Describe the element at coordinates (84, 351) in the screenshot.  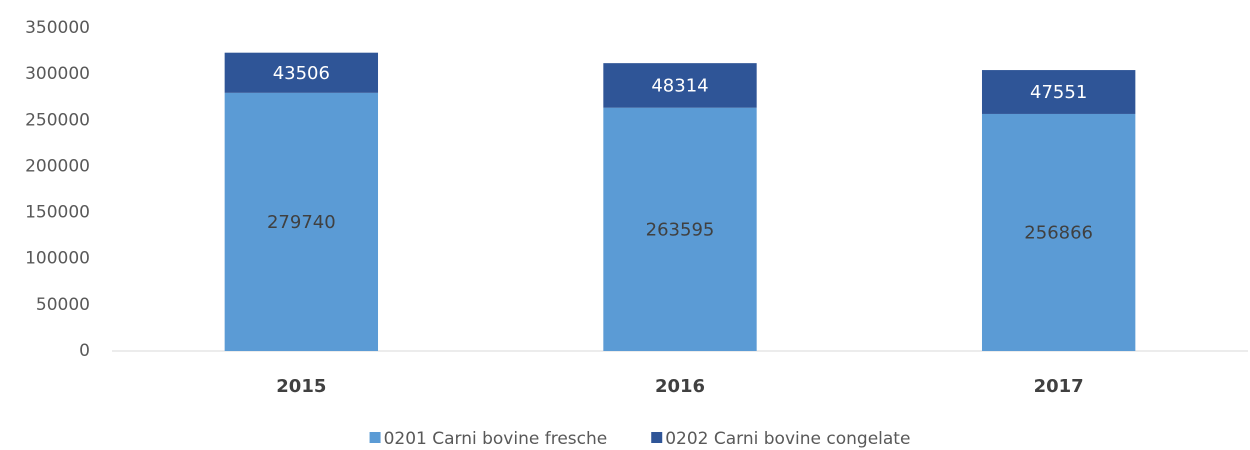
I see `y-tick-label: 0` at that location.